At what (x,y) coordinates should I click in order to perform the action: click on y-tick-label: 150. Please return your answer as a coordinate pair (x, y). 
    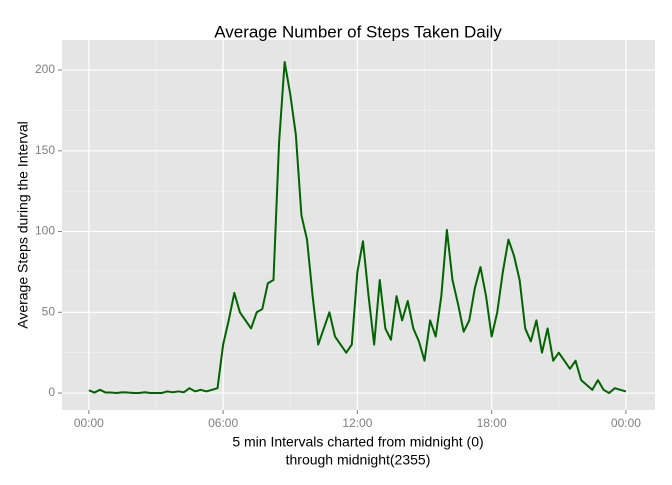
    Looking at the image, I should click on (45, 150).